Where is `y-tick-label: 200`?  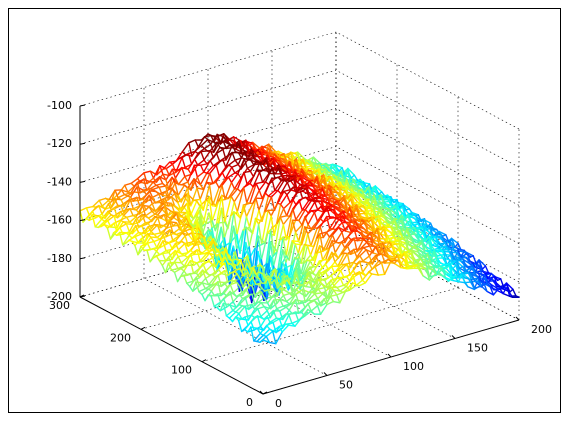 y-tick-label: 200 is located at coordinates (120, 337).